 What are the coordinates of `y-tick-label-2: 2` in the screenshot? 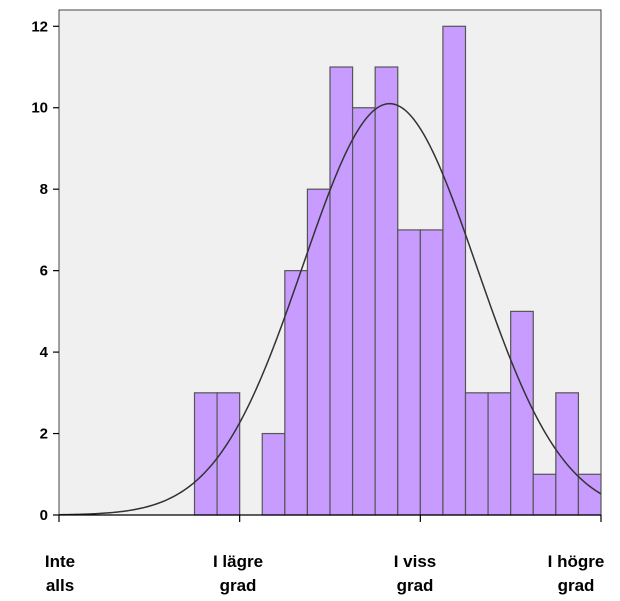 It's located at (44, 434).